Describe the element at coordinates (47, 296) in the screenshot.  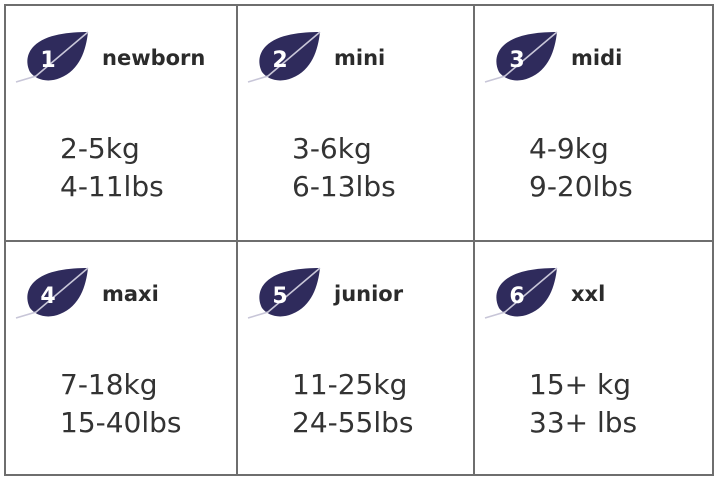
I see `size-number: 4` at that location.